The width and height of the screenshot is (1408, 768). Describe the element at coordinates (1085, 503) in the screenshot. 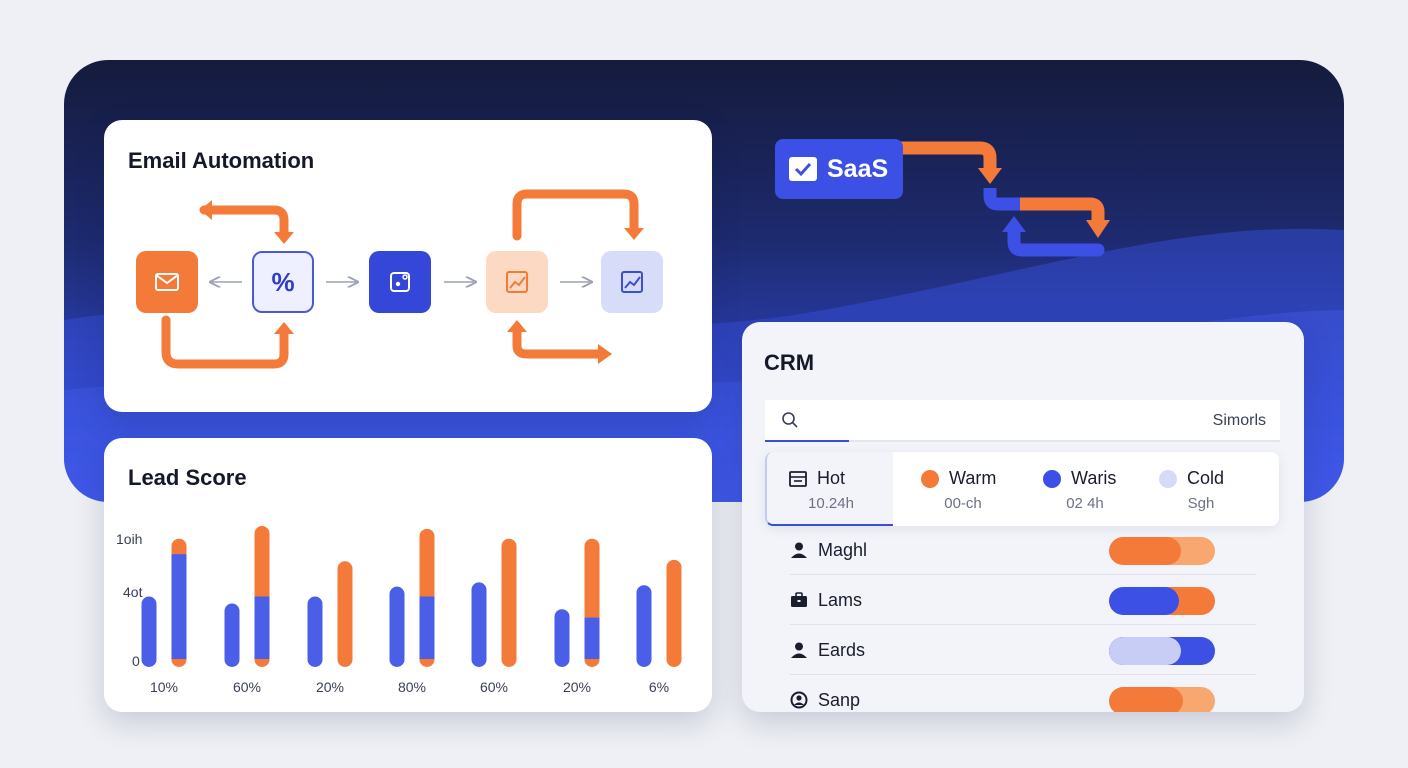

I see `tab-sub: 02 4h` at that location.